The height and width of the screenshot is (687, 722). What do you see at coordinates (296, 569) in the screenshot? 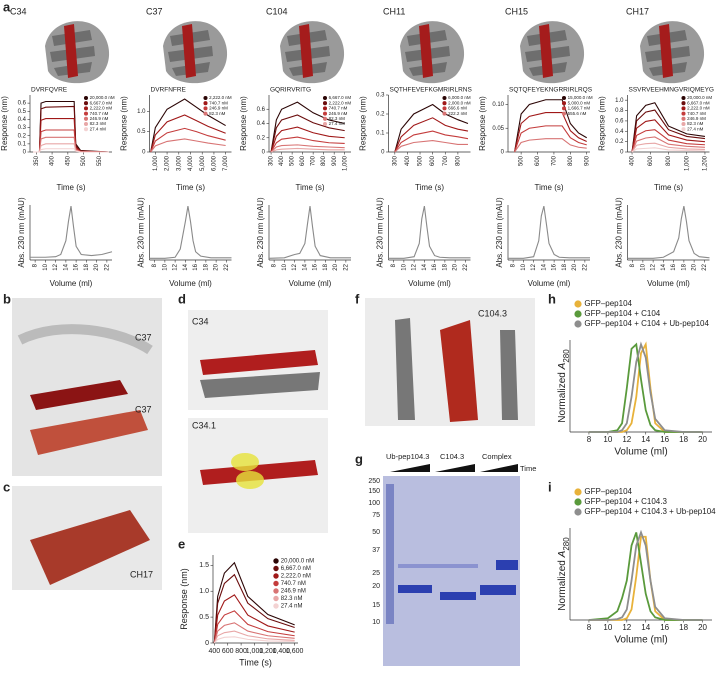
I see `legend-label: 6,667.0 nM` at bounding box center [296, 569].